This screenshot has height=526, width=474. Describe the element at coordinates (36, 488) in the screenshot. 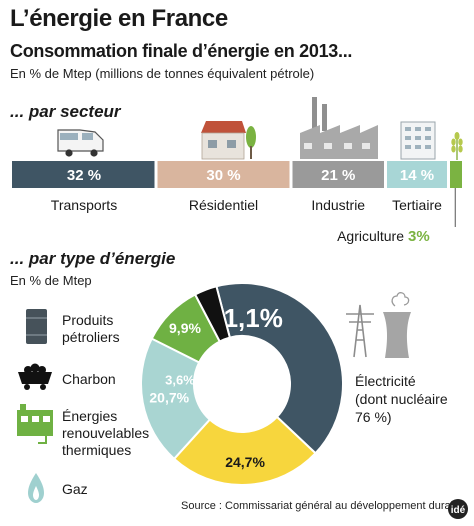

I see `gas-flame-icon` at that location.